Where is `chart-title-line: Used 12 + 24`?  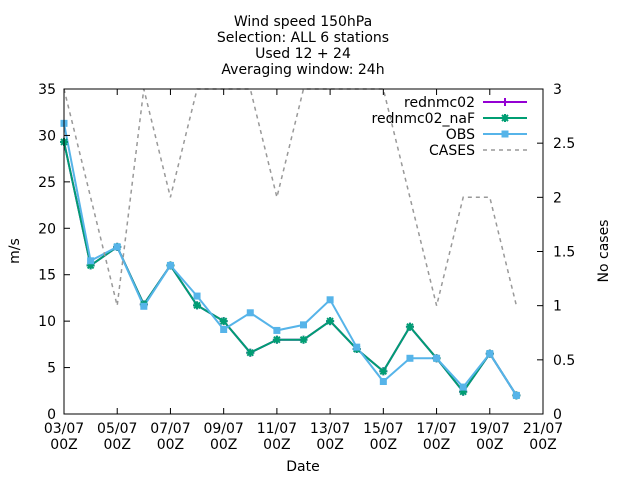
chart-title-line: Used 12 + 24 is located at coordinates (303, 54).